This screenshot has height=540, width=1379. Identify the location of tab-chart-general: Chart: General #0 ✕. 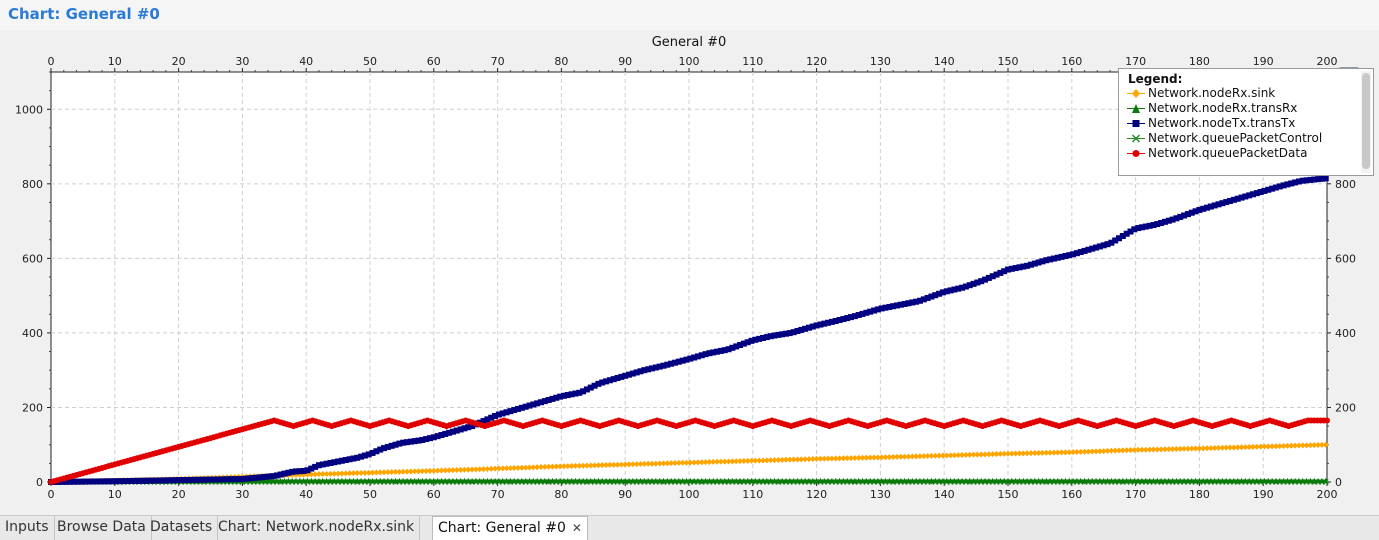
(510, 528).